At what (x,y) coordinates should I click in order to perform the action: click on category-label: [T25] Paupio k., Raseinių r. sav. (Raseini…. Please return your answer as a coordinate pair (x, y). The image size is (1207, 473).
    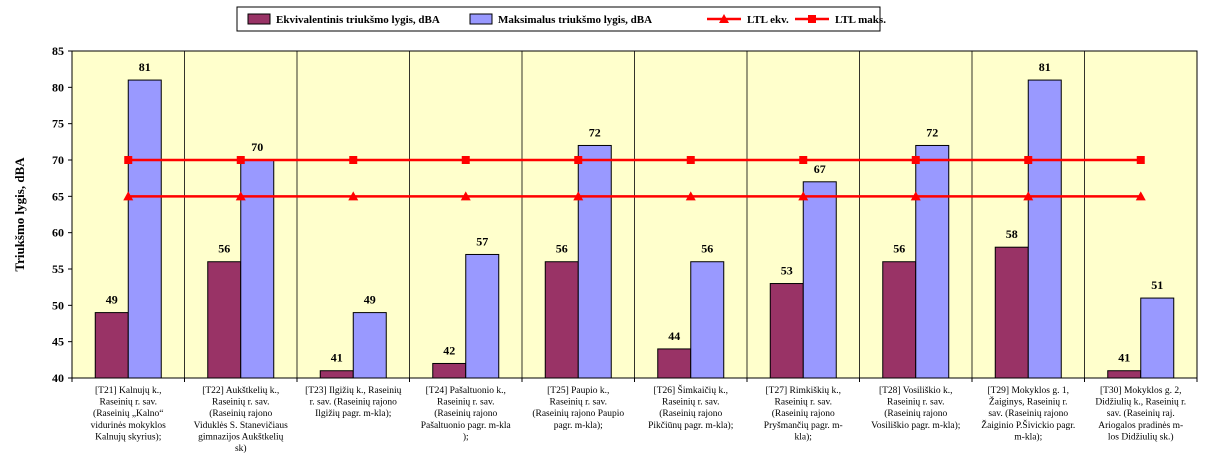
    Looking at the image, I should click on (578, 408).